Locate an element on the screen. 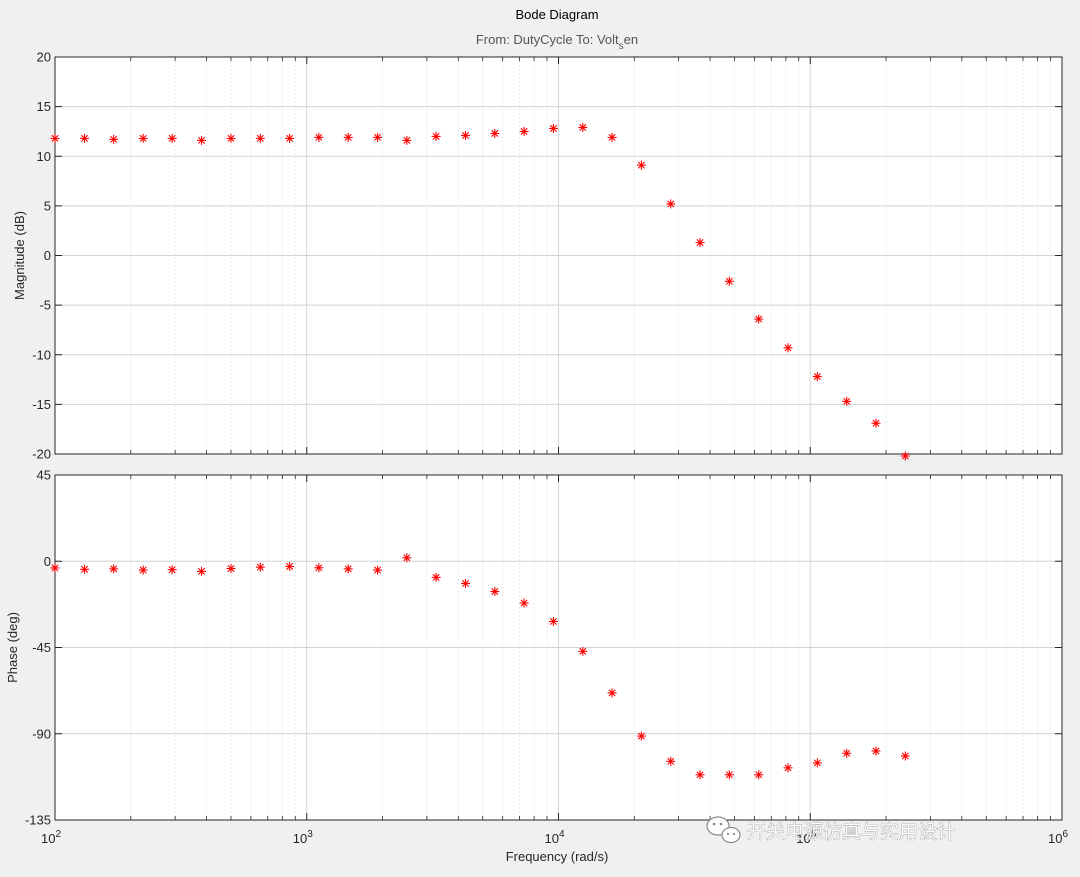  x-tick-label: 10⁴ is located at coordinates (554, 837).